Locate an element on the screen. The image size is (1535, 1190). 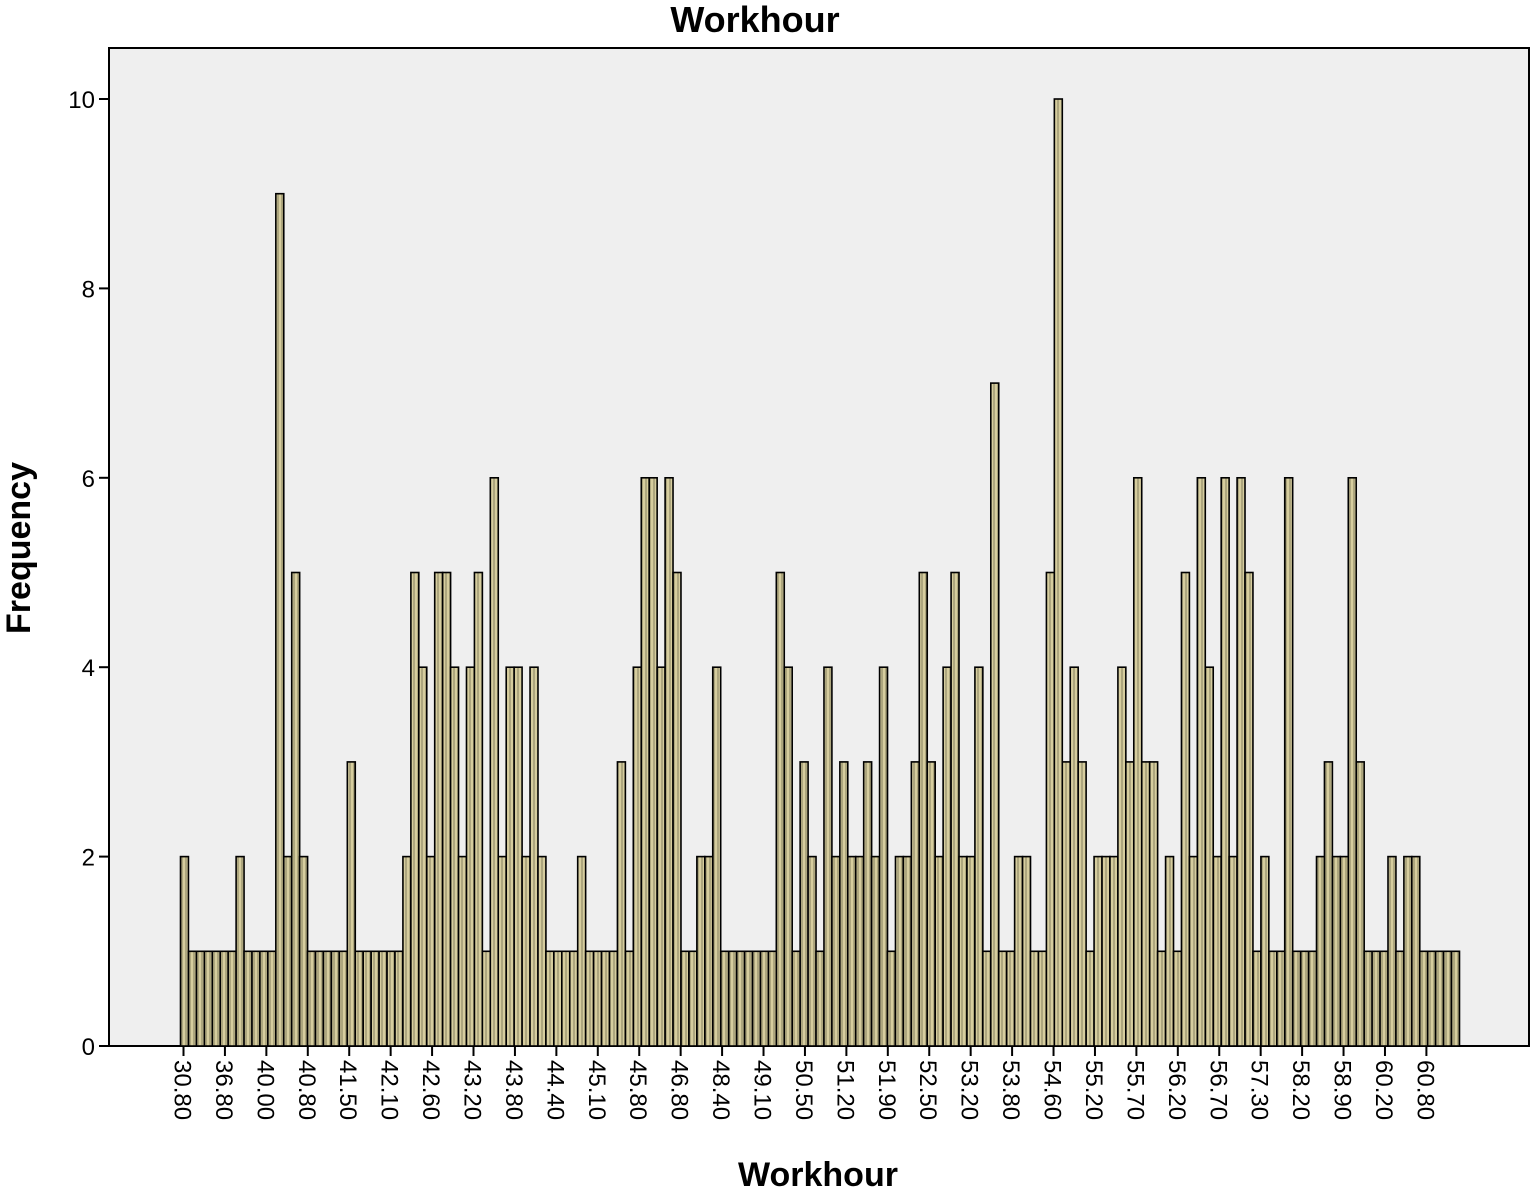
y-tick-label: 10 is located at coordinates (81, 100).